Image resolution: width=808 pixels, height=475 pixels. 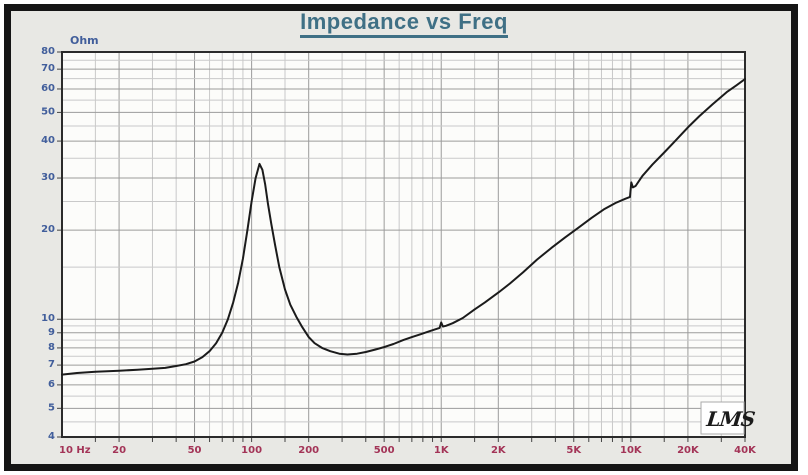 I want to click on x-tick-label: 20, so click(x=119, y=450).